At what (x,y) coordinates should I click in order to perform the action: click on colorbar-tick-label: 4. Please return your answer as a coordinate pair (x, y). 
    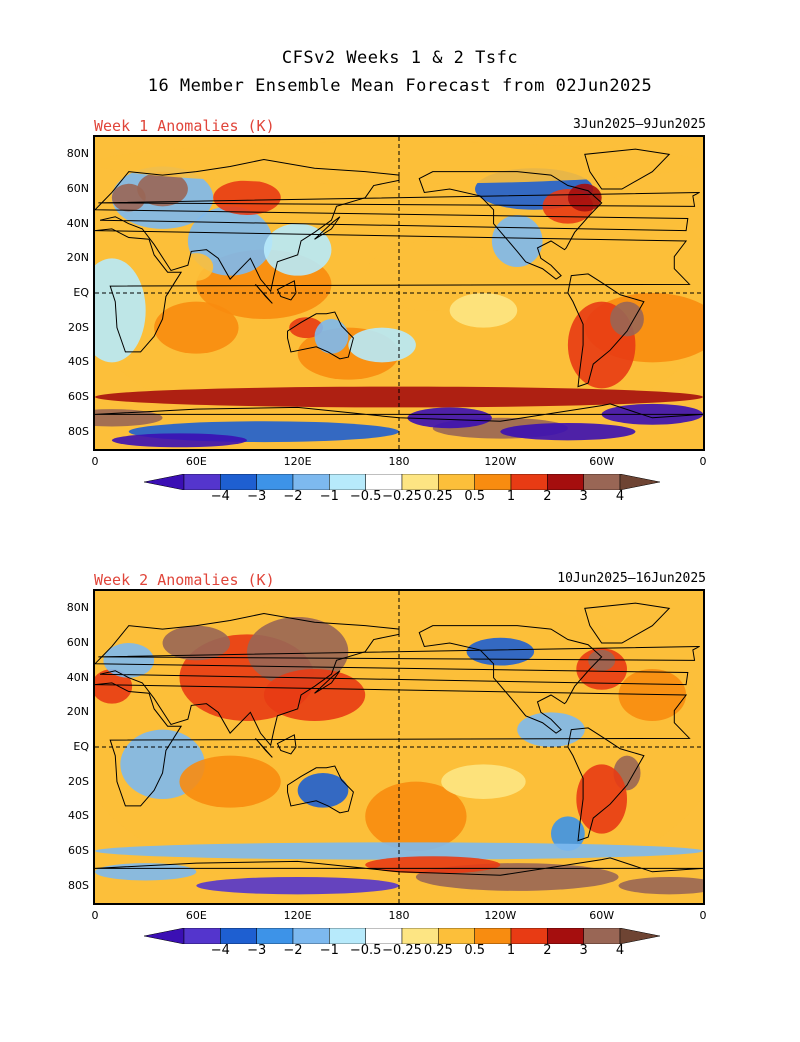
    Looking at the image, I should click on (620, 950).